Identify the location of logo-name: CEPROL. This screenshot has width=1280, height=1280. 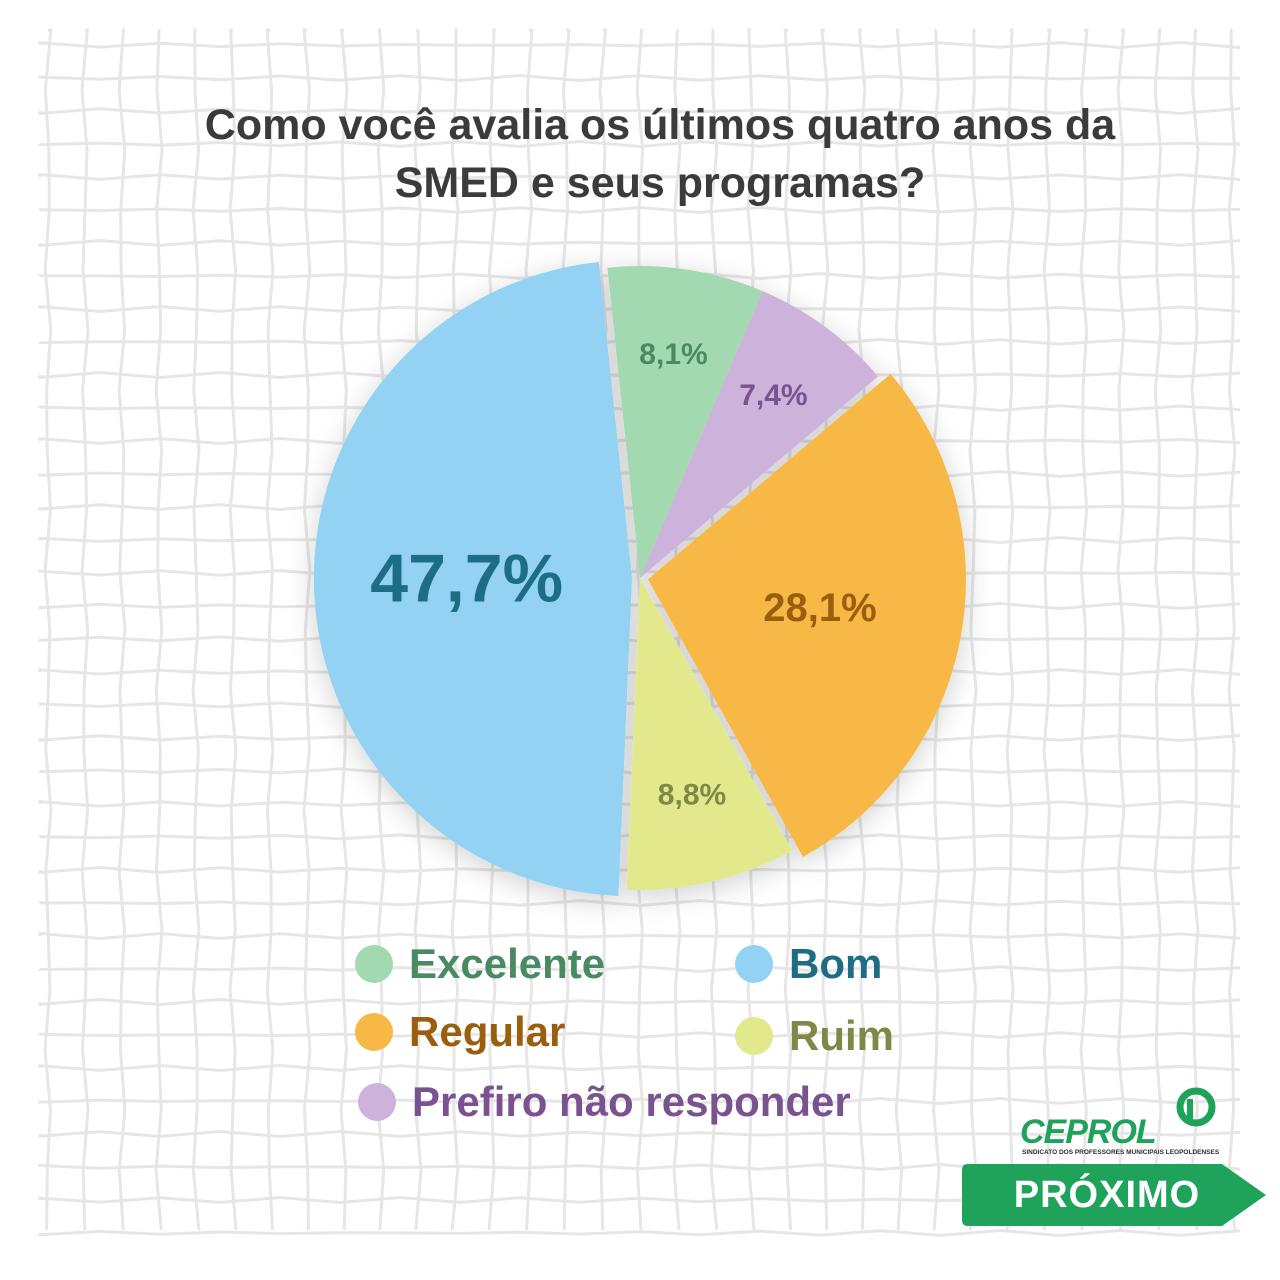
(1088, 1132).